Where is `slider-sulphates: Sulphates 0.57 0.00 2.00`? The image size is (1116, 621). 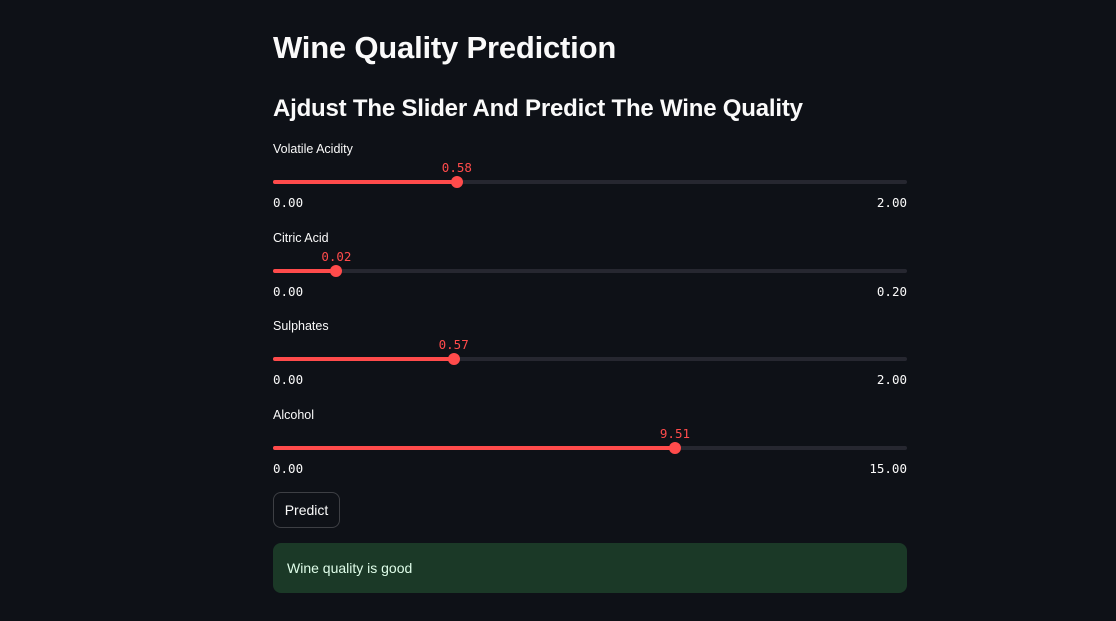
slider-sulphates: Sulphates 0.57 0.00 2.00 is located at coordinates (590, 353).